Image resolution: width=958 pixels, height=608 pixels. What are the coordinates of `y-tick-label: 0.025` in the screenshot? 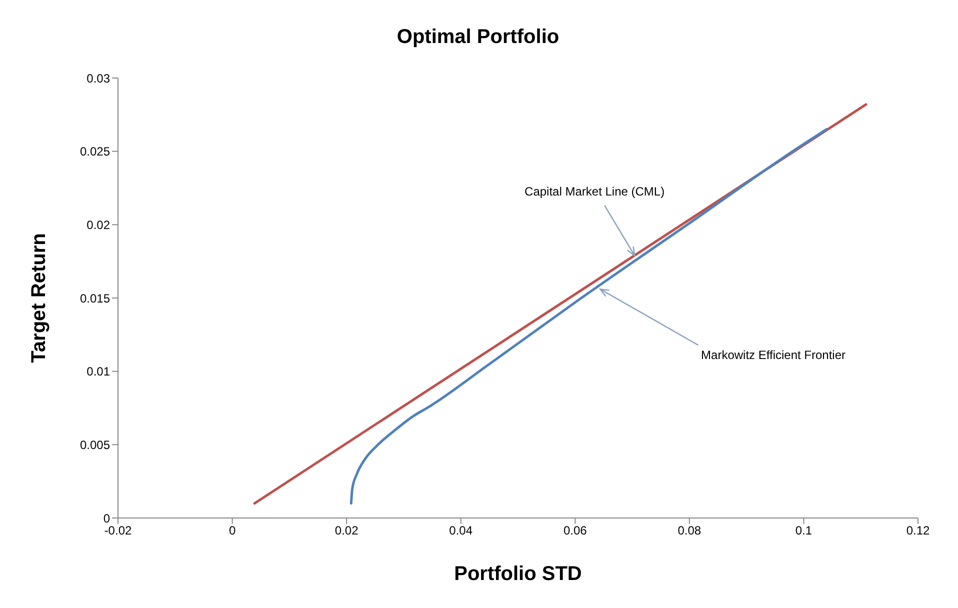 It's located at (95, 151).